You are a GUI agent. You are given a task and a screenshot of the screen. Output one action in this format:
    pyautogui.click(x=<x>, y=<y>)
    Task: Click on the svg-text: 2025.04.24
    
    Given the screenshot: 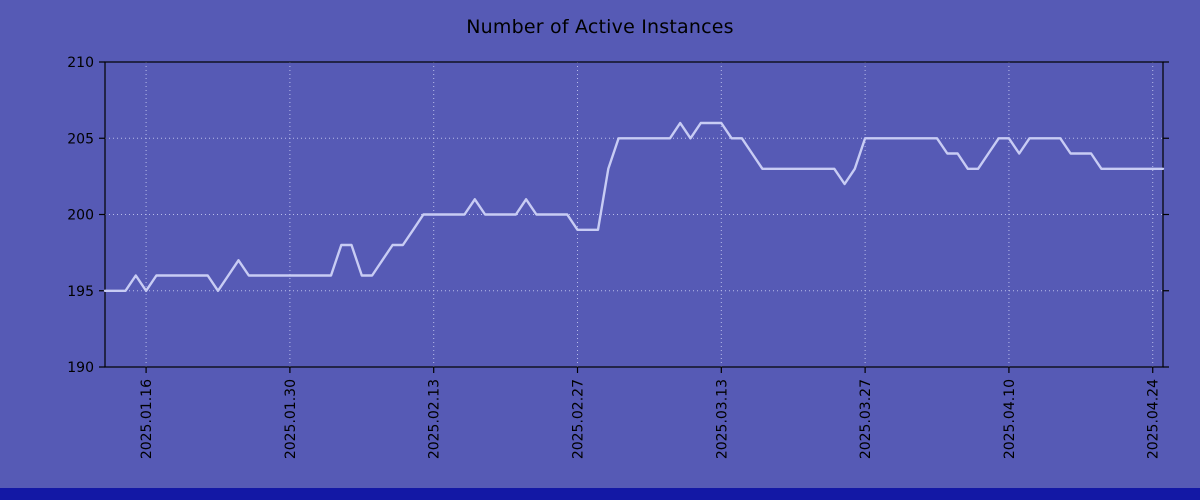 What is the action you would take?
    pyautogui.click(x=1154, y=419)
    